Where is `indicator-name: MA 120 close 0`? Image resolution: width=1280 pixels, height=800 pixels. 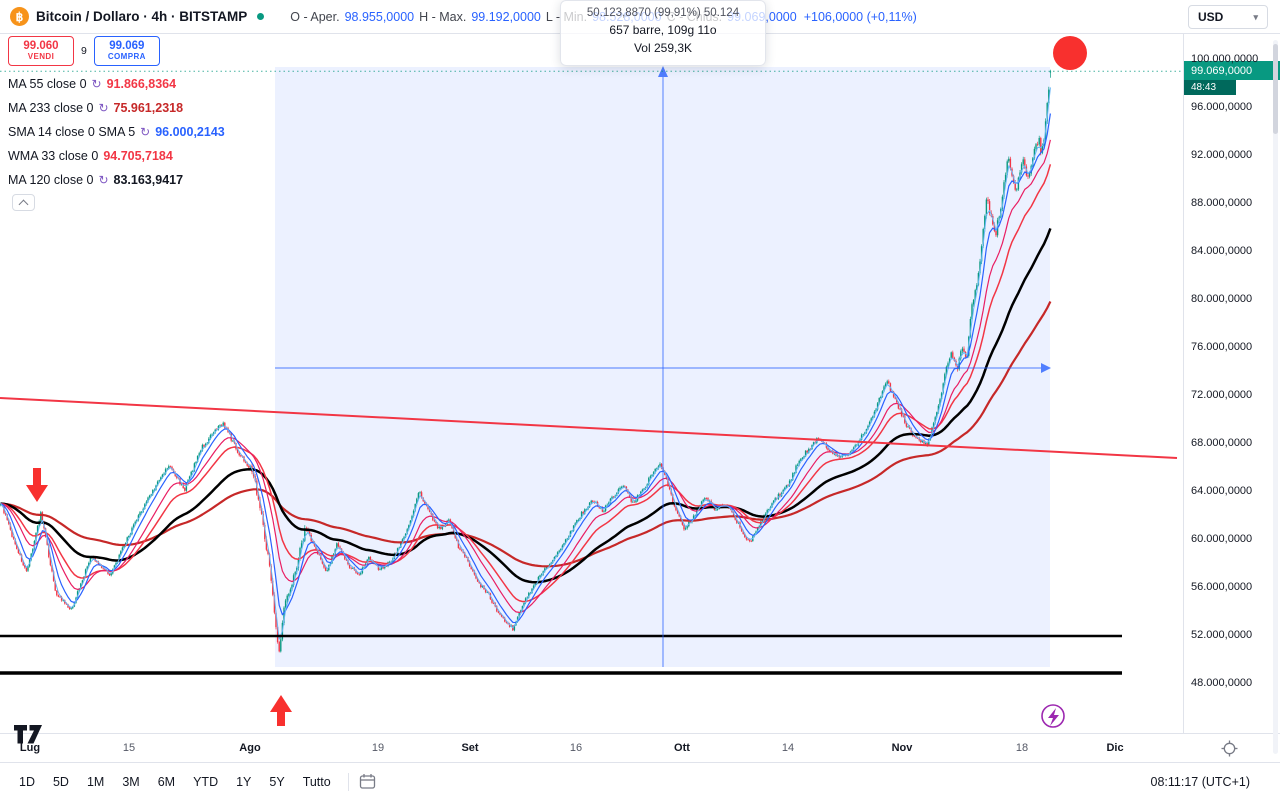
indicator-name: MA 120 close 0 is located at coordinates (51, 180).